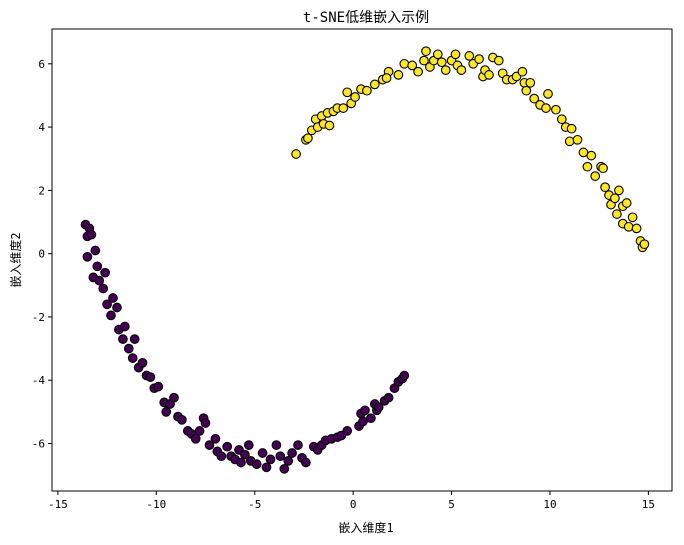  Describe the element at coordinates (353, 504) in the screenshot. I see `x-tick-label: 0` at that location.